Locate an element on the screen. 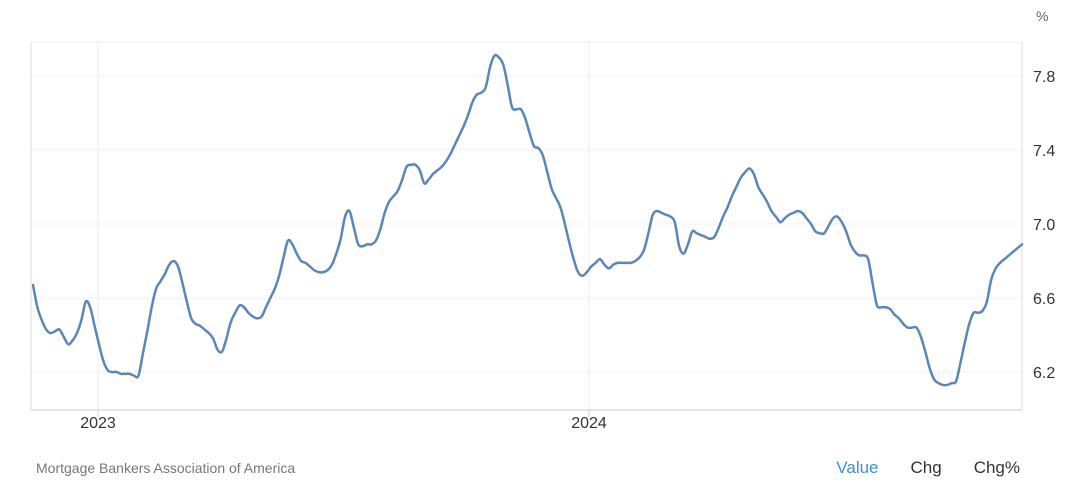 This screenshot has height=486, width=1074. y-axis-unit-label: % is located at coordinates (1042, 16).